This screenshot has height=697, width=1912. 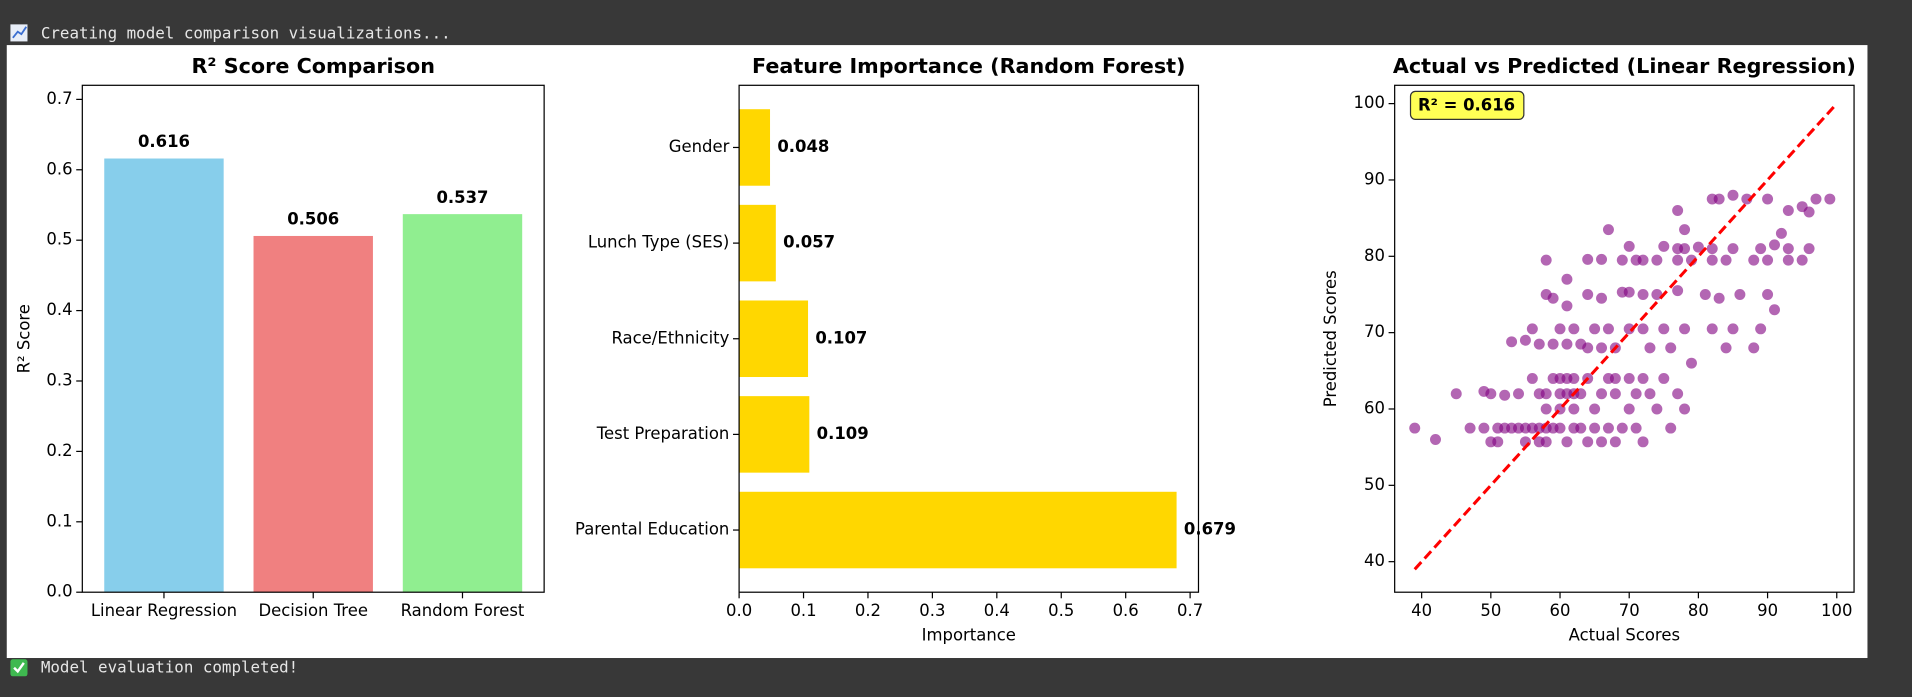 I want to click on x-tick-label: 90, so click(x=1767, y=610).